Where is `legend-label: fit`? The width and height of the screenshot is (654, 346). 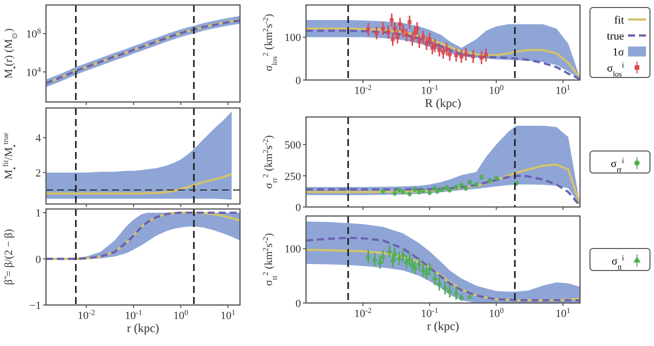
legend-label: fit is located at coordinates (619, 20).